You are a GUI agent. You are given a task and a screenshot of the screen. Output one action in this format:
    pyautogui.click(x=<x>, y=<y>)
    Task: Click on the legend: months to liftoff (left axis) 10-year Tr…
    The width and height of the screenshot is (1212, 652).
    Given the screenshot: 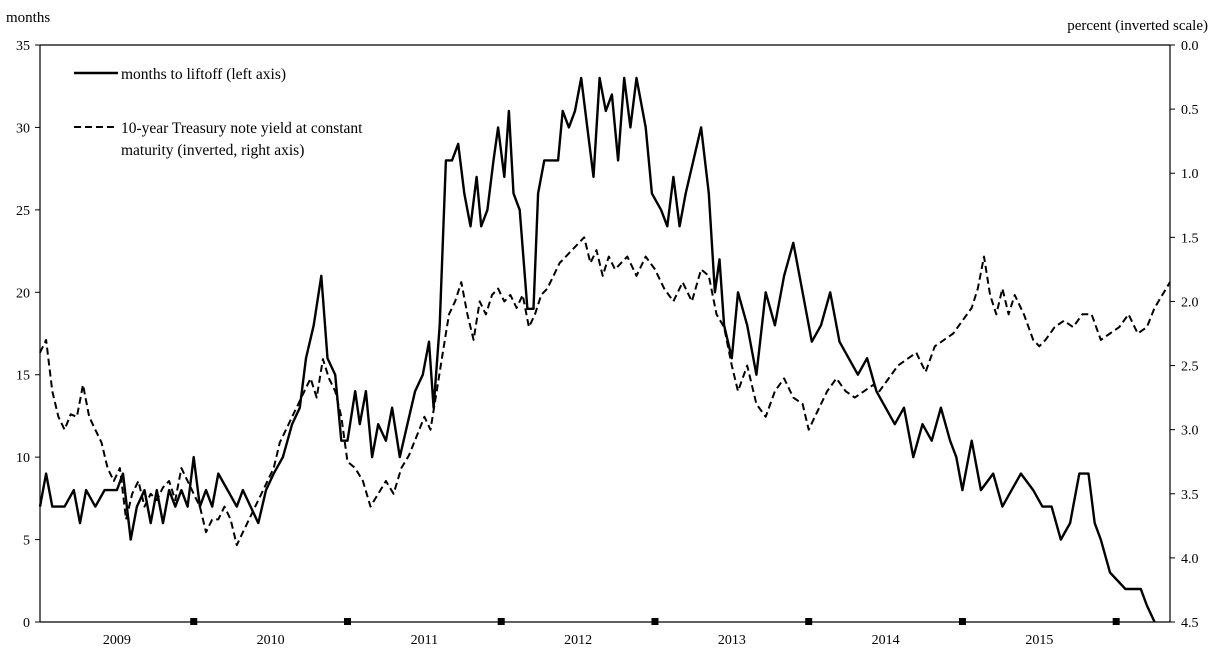 What is the action you would take?
    pyautogui.click(x=218, y=112)
    